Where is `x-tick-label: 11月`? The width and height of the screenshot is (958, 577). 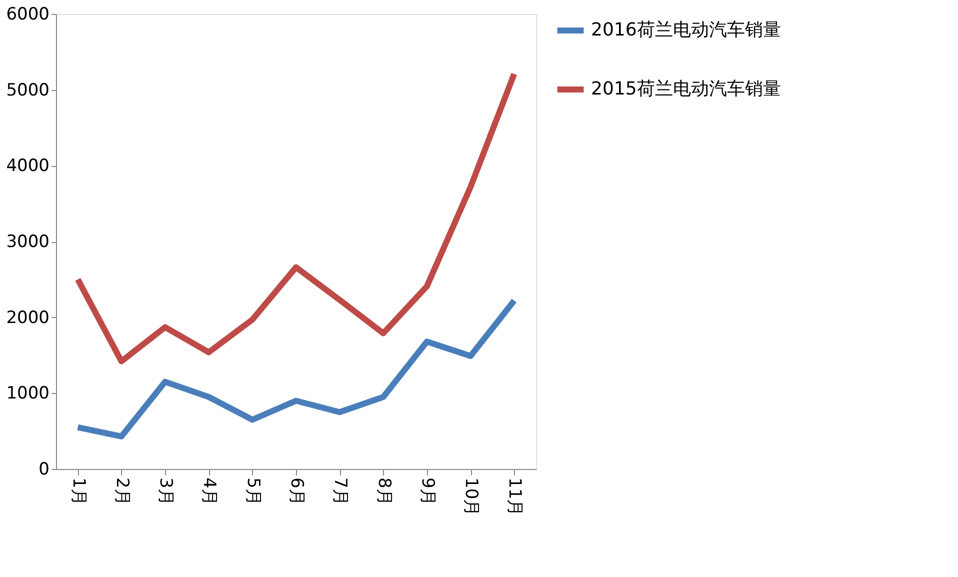 x-tick-label: 11月 is located at coordinates (514, 497).